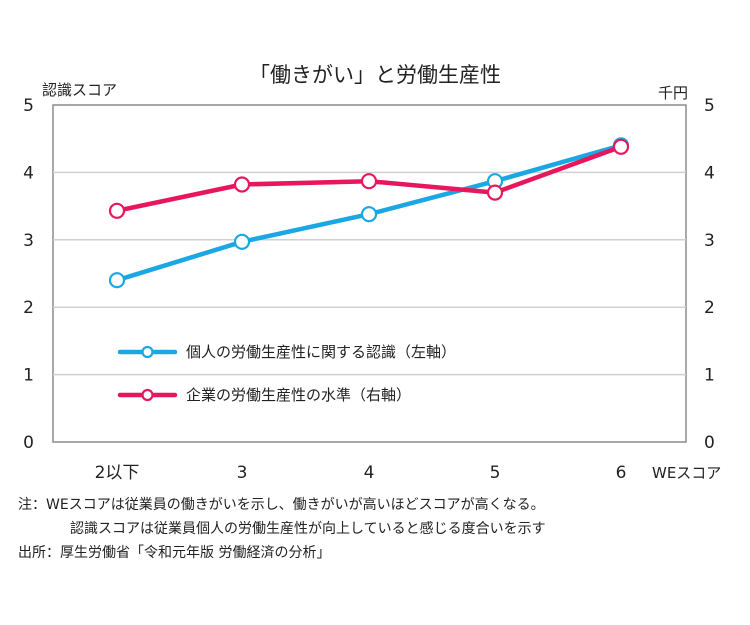  What do you see at coordinates (298, 395) in the screenshot?
I see `legend-label-company: 企業の労働生産性の水準（右軸）` at bounding box center [298, 395].